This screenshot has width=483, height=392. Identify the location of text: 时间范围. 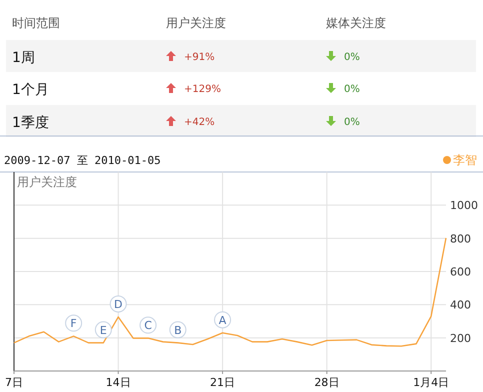
(36, 23).